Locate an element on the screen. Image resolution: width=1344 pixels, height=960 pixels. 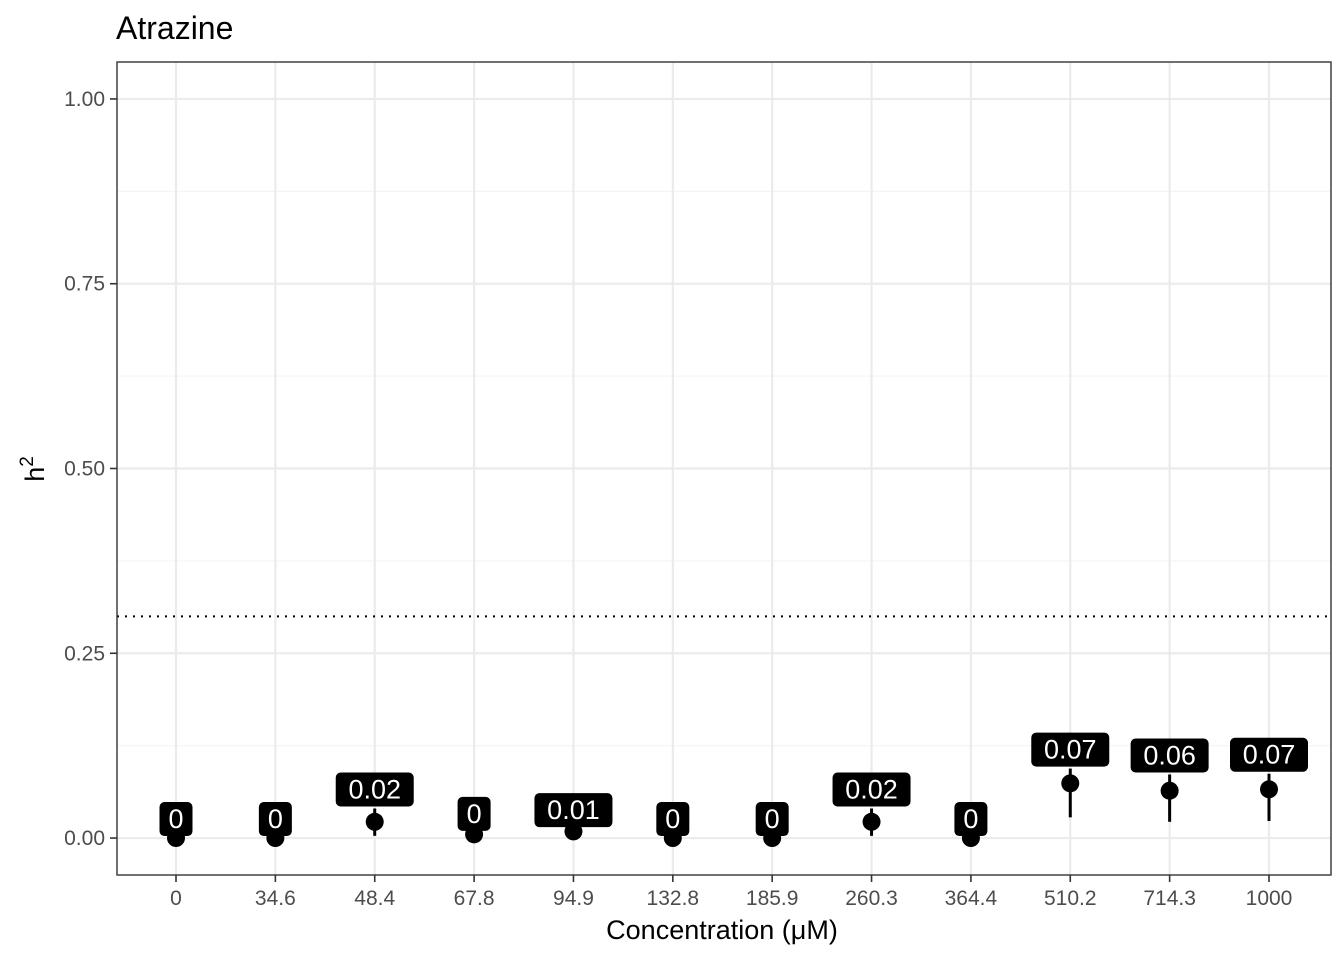
y-tick-label: 0.50 is located at coordinates (84, 469).